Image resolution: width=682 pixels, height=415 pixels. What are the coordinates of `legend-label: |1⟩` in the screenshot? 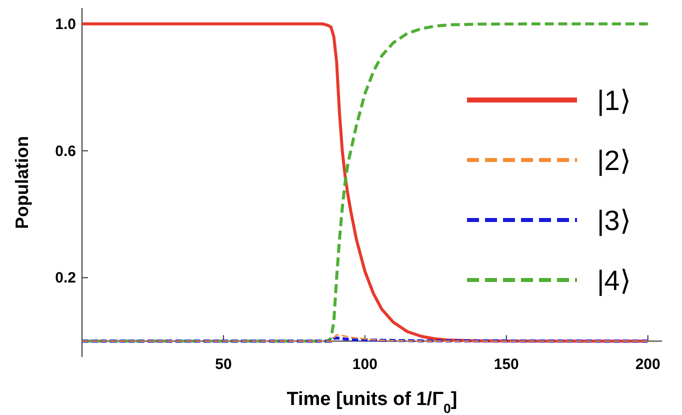 It's located at (614, 100).